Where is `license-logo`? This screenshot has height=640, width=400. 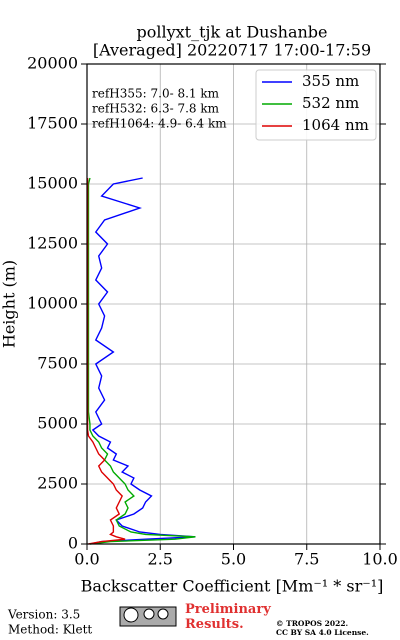
license-logo is located at coordinates (148, 616).